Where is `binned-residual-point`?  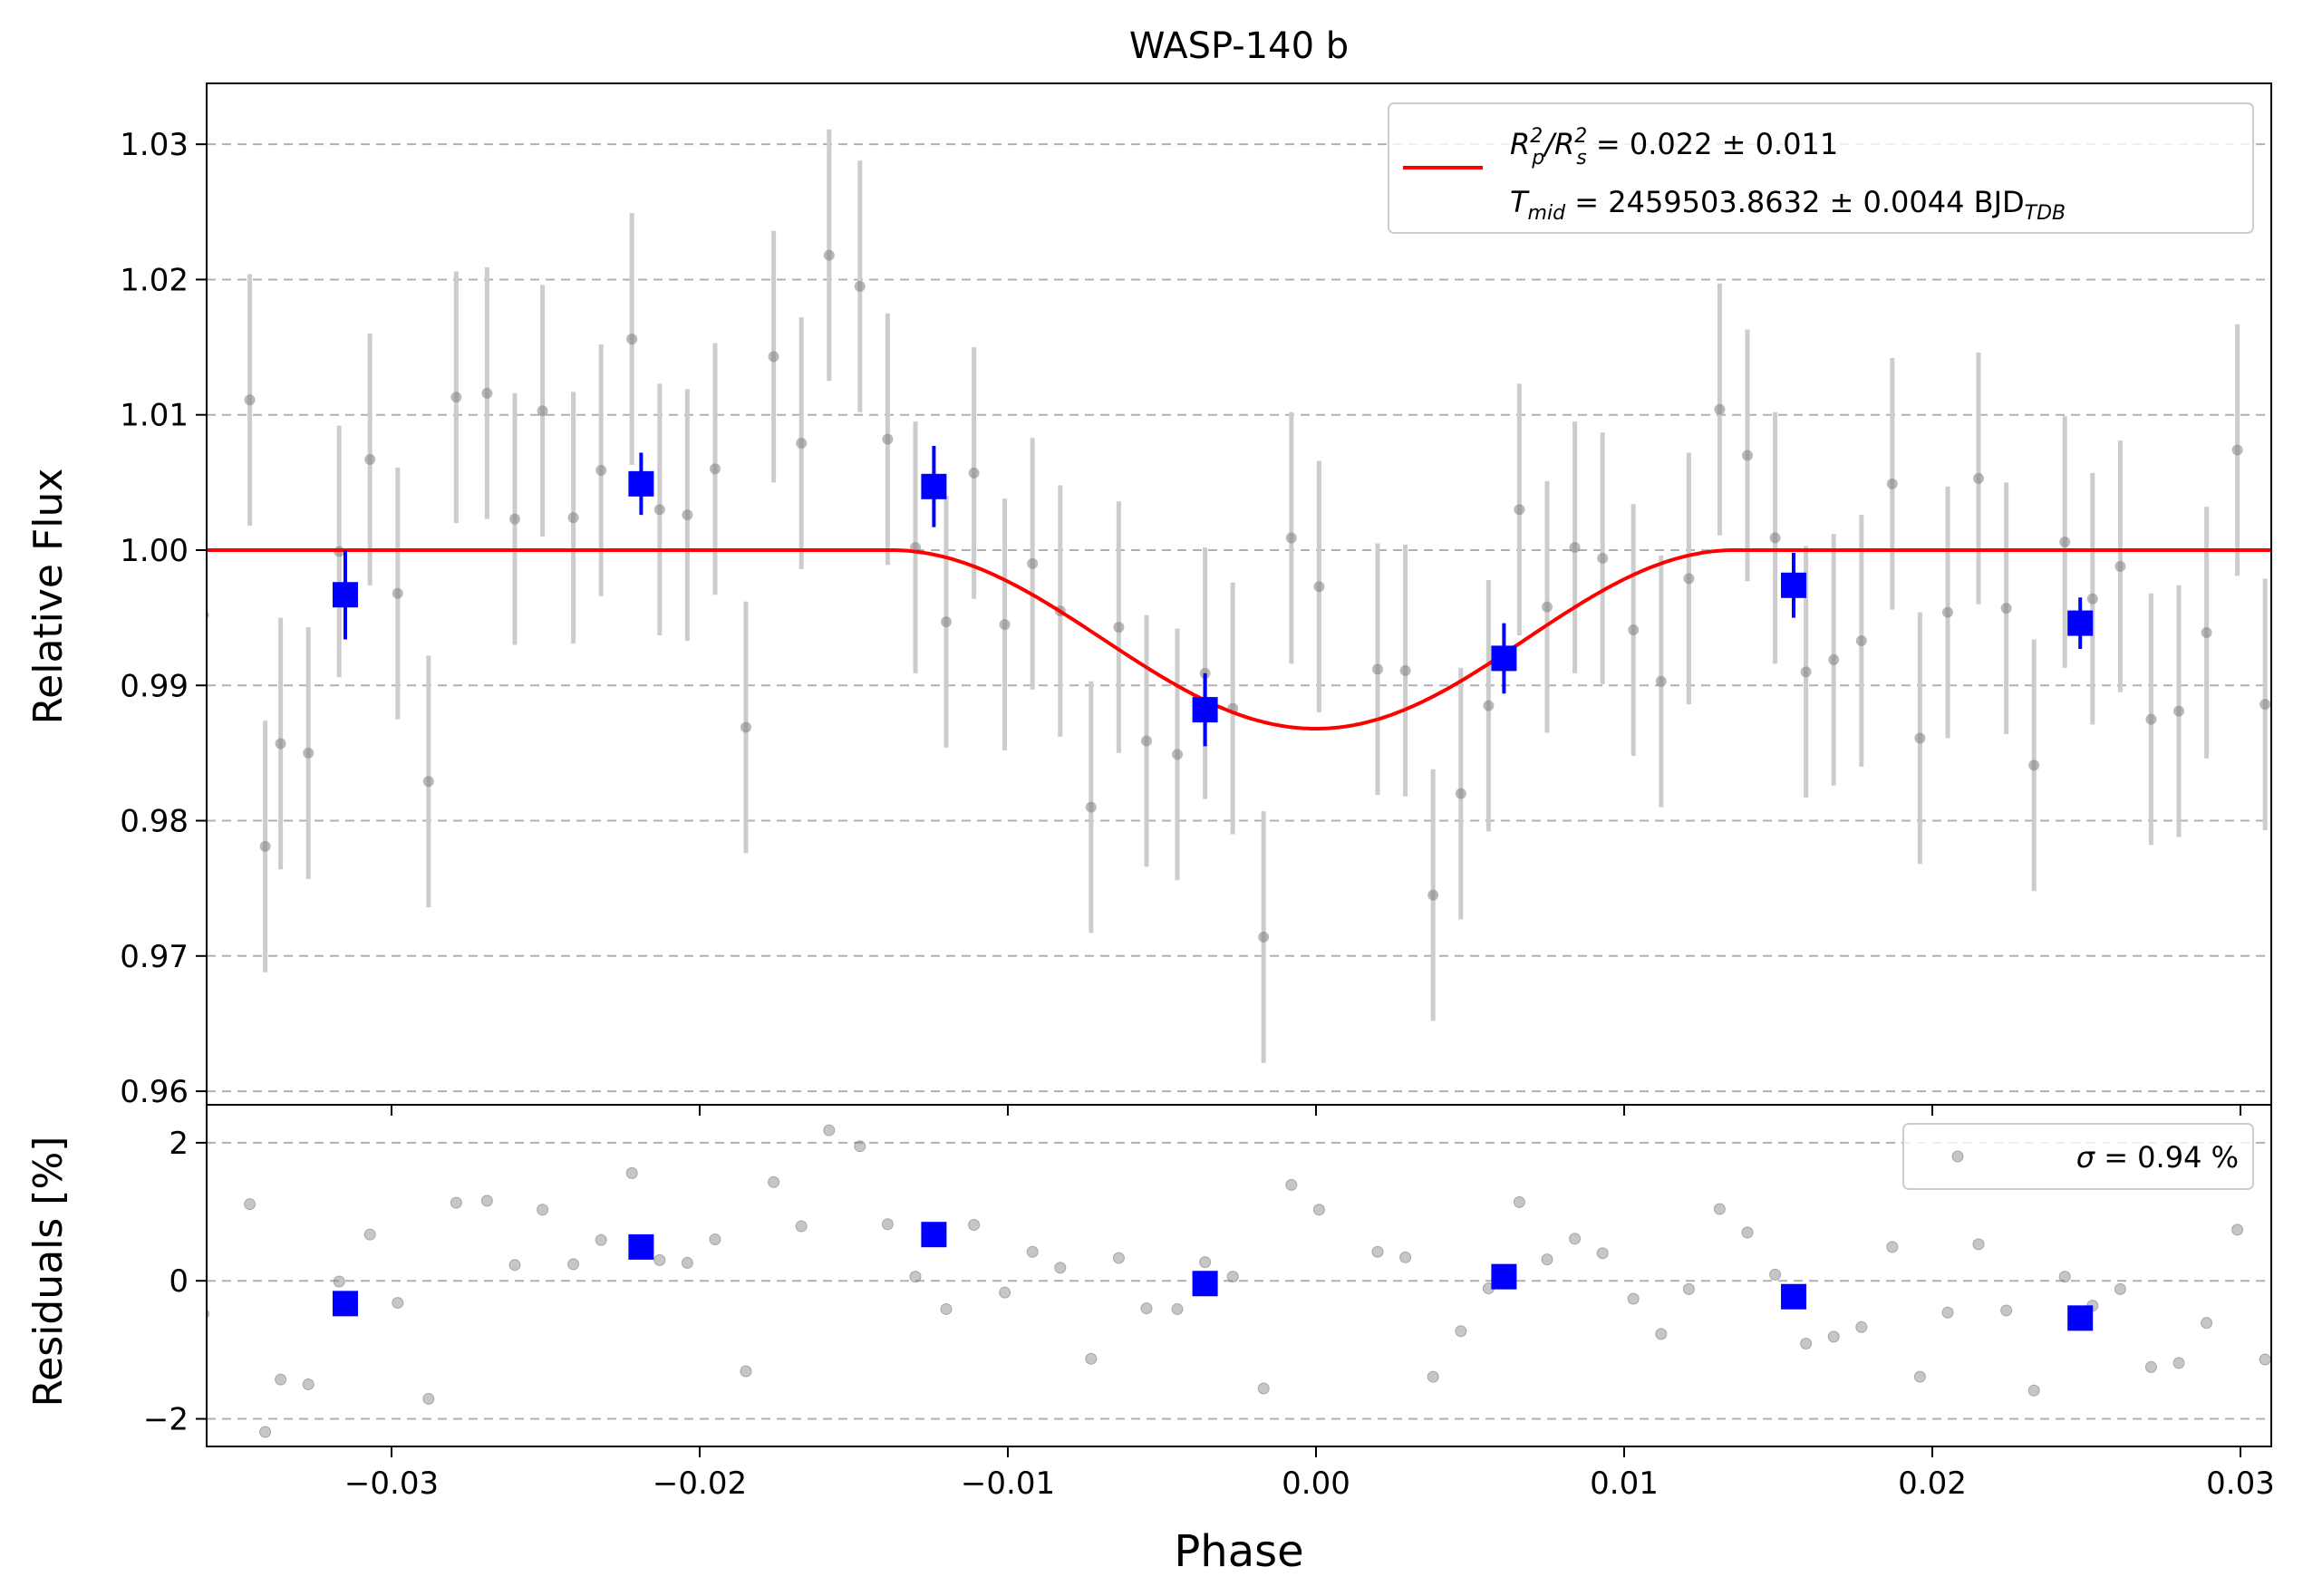 binned-residual-point is located at coordinates (1205, 1284).